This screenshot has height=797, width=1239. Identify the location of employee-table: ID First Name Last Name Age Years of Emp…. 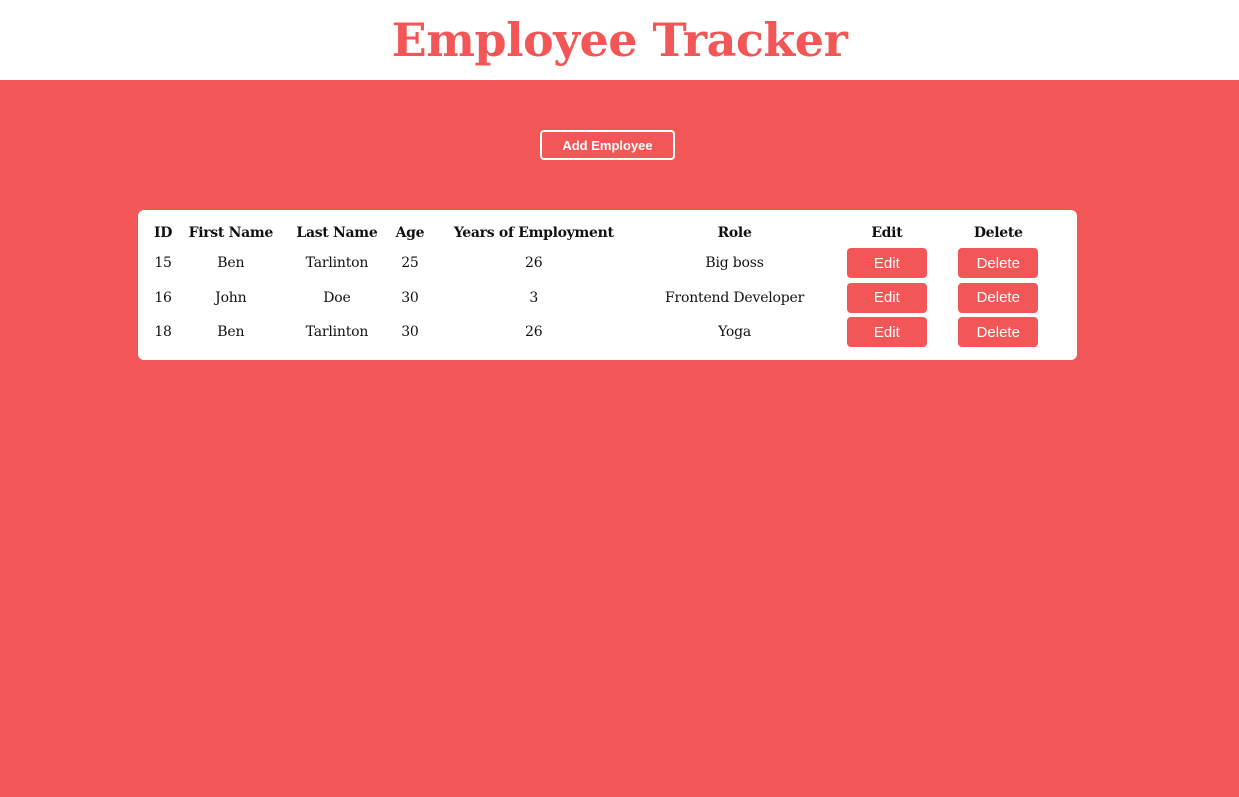
(607, 285).